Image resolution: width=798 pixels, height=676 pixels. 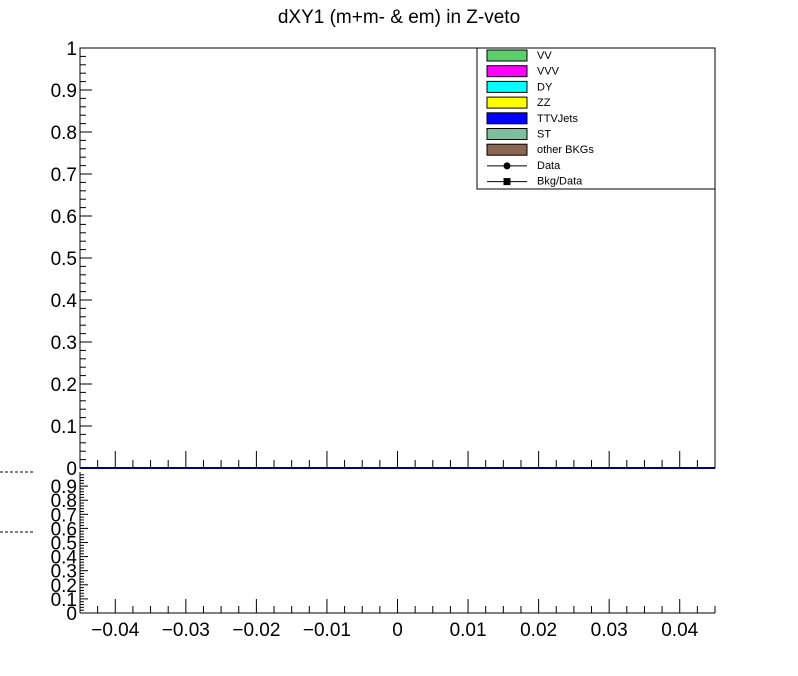 I want to click on legend-label: ST, so click(x=544, y=135).